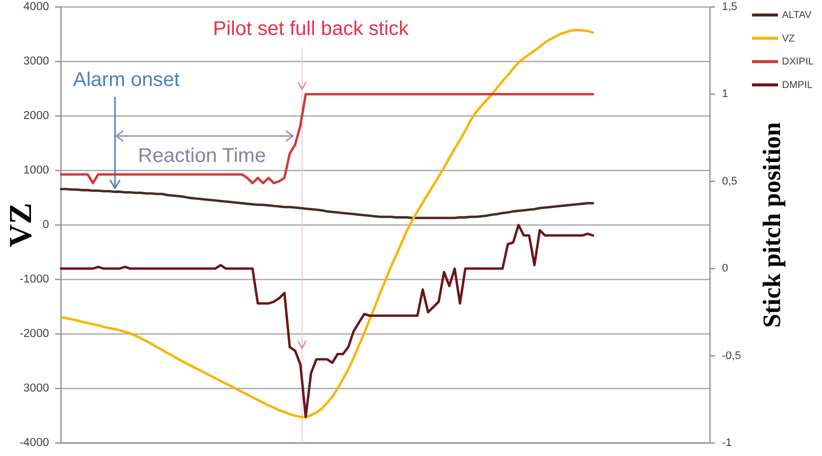 This screenshot has width=822, height=456. I want to click on y2-tick-label: -0,5, so click(731, 356).